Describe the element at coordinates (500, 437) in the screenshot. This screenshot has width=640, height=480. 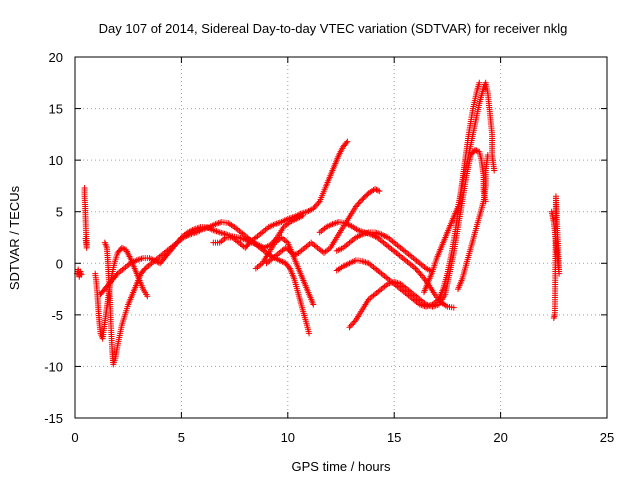
I see `x-tick-label: 20` at that location.